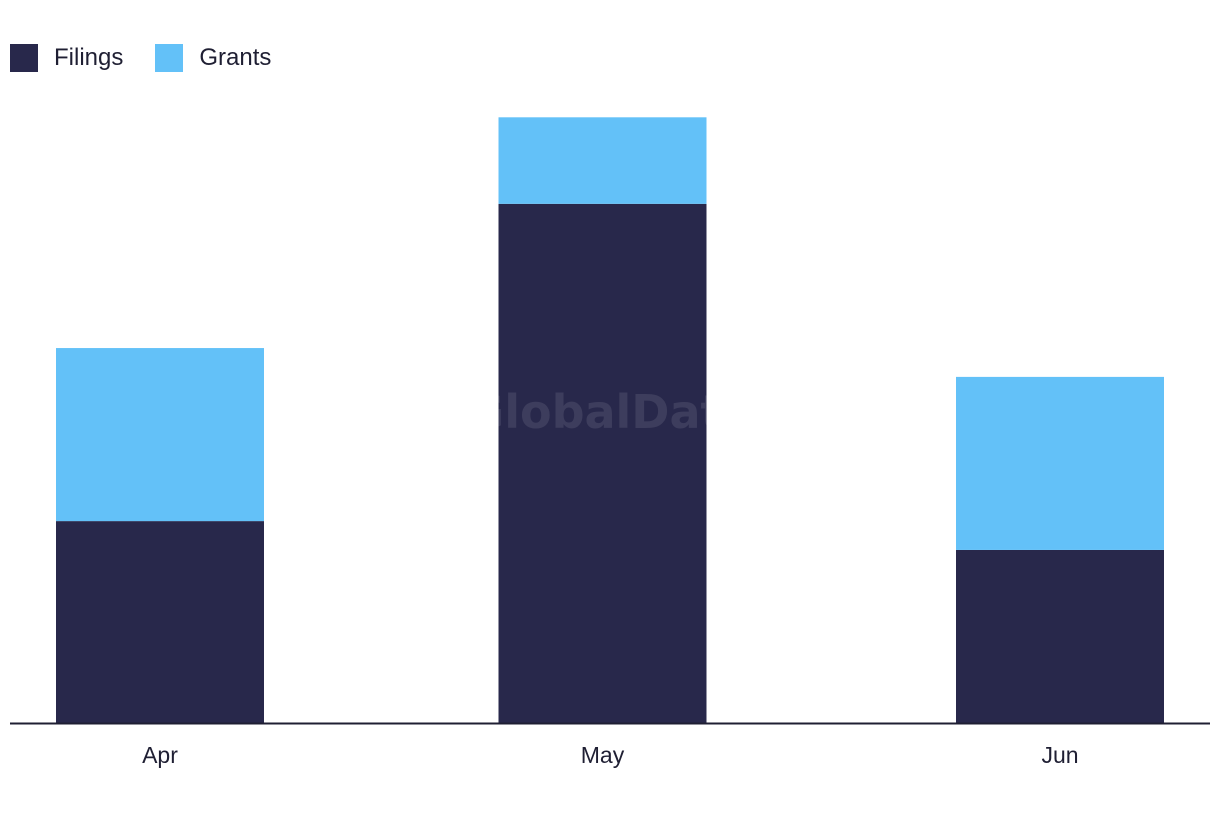  What do you see at coordinates (602, 160) in the screenshot?
I see `bar-grants-may` at bounding box center [602, 160].